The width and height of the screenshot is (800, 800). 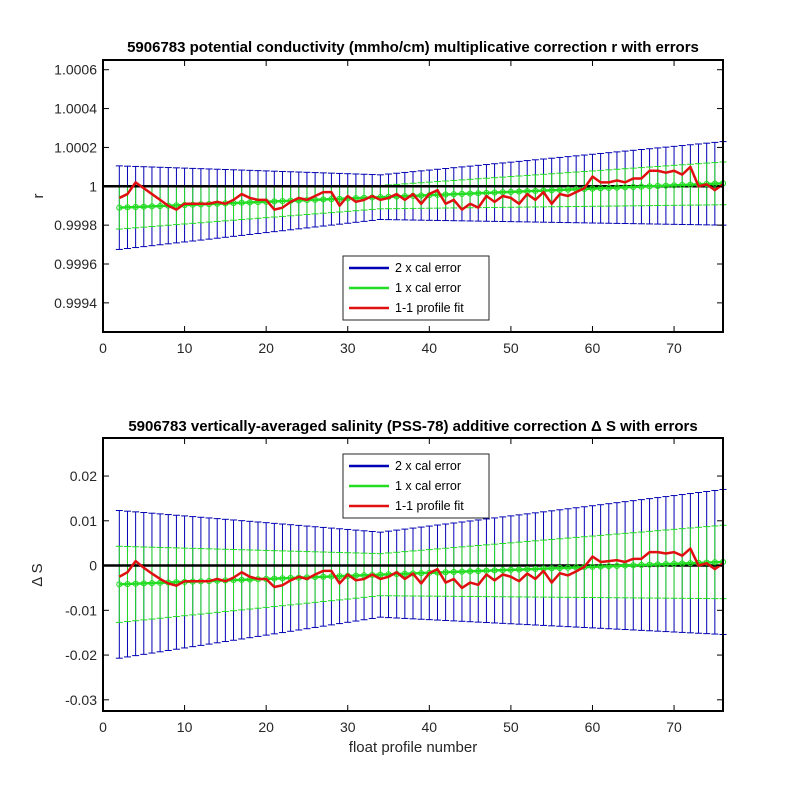 What do you see at coordinates (674, 348) in the screenshot?
I see `top-xtick-label: 70` at bounding box center [674, 348].